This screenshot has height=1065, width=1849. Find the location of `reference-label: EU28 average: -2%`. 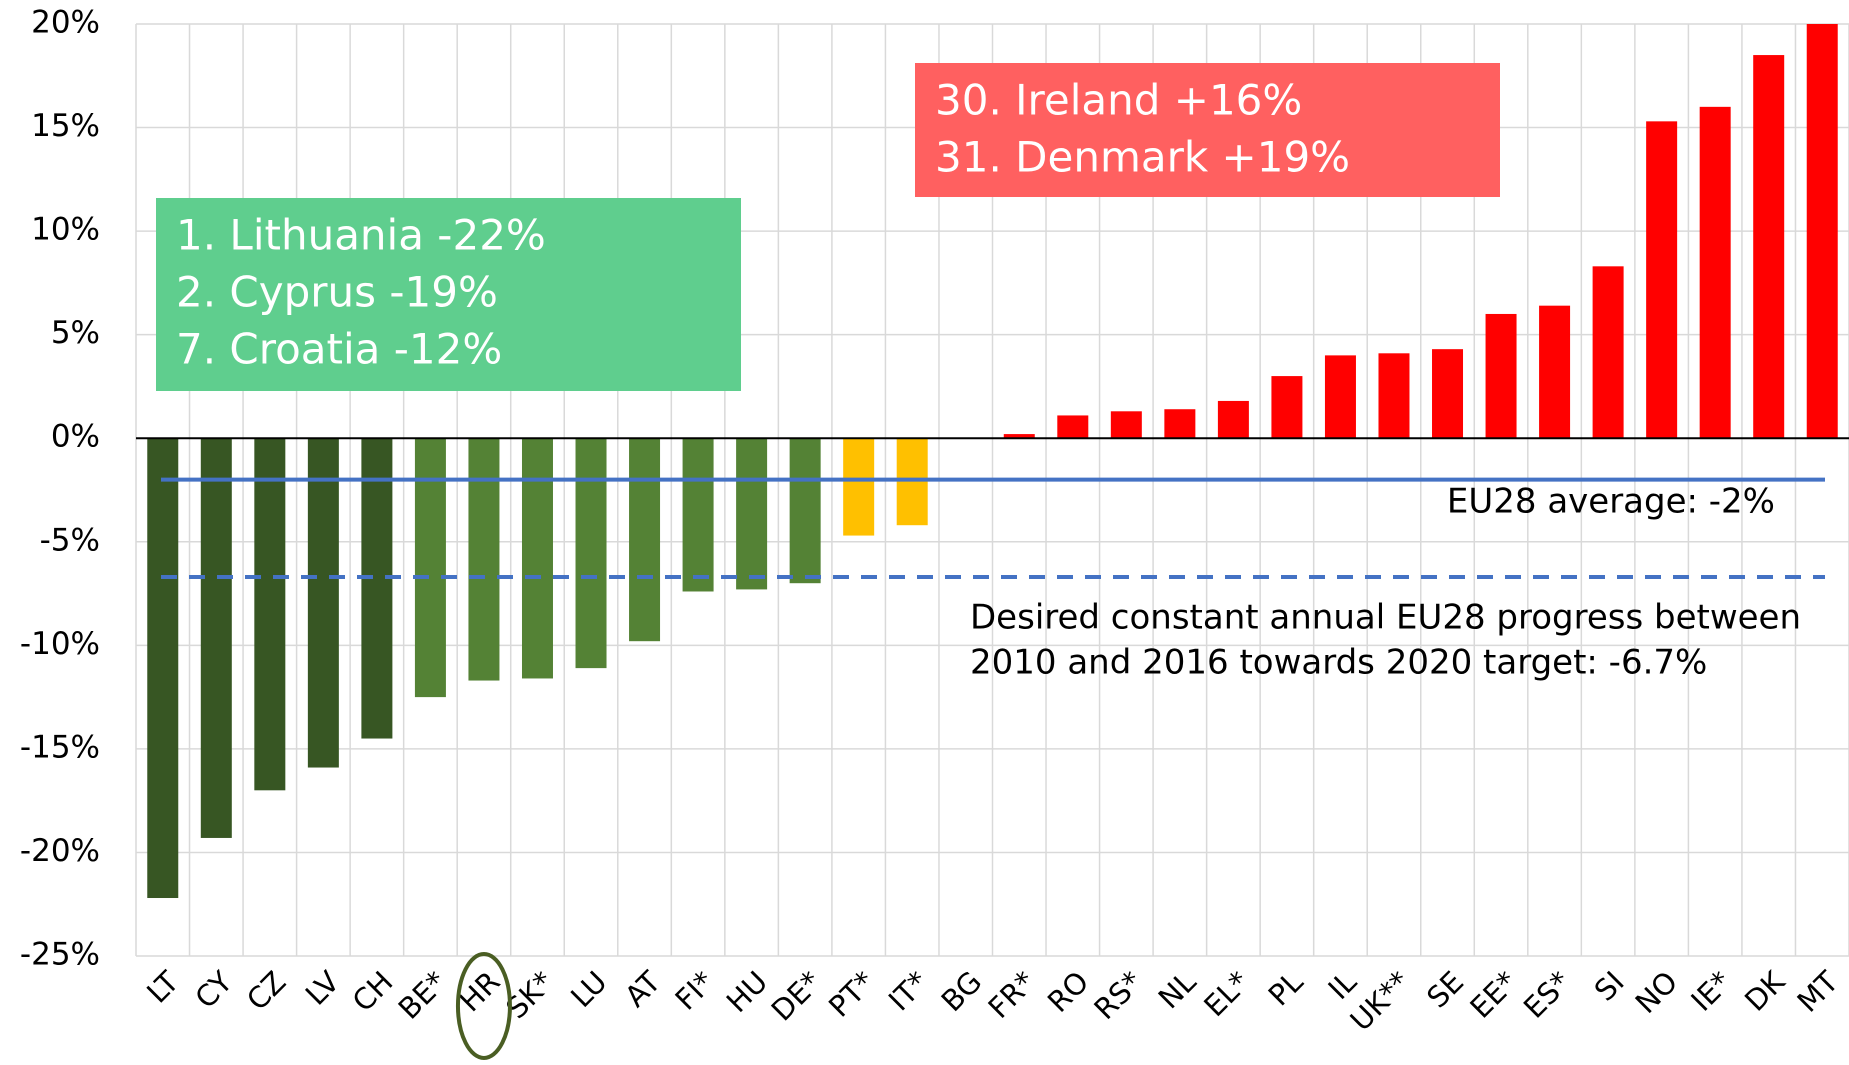

reference-label: EU28 average: -2% is located at coordinates (1611, 502).